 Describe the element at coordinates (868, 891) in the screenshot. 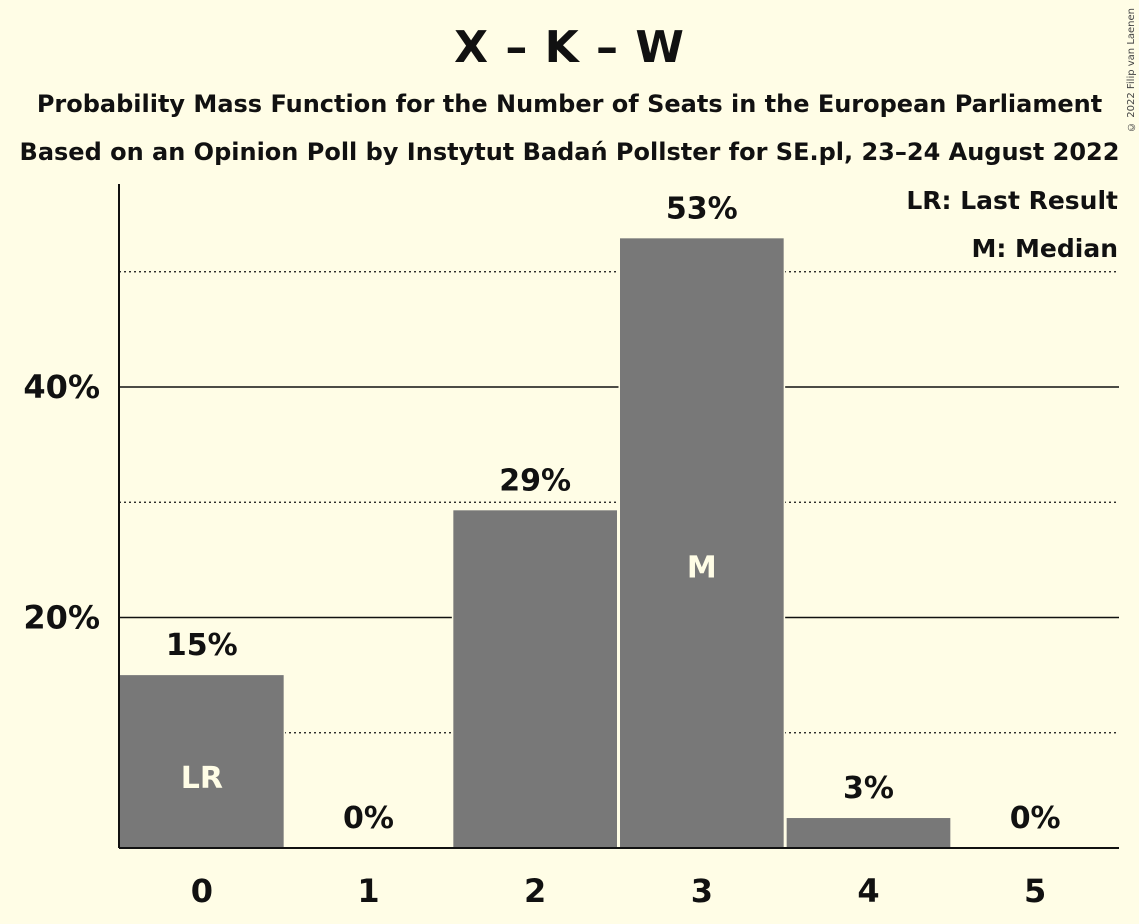

I see `x-tick-label: 4` at that location.